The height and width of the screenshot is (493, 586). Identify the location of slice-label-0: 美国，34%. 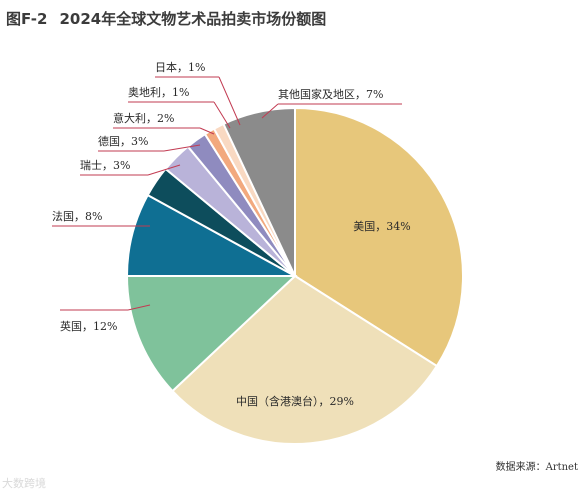
(381, 226).